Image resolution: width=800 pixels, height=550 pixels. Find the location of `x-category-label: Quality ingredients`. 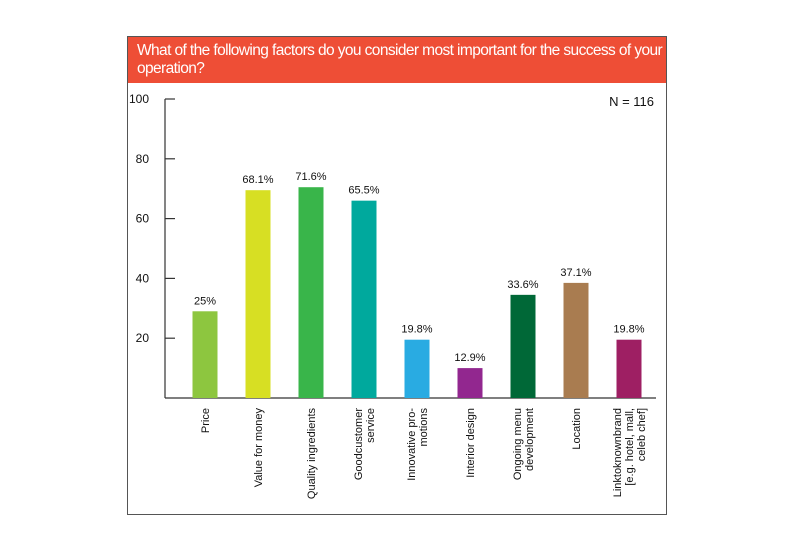

x-category-label: Quality ingredients is located at coordinates (312, 454).